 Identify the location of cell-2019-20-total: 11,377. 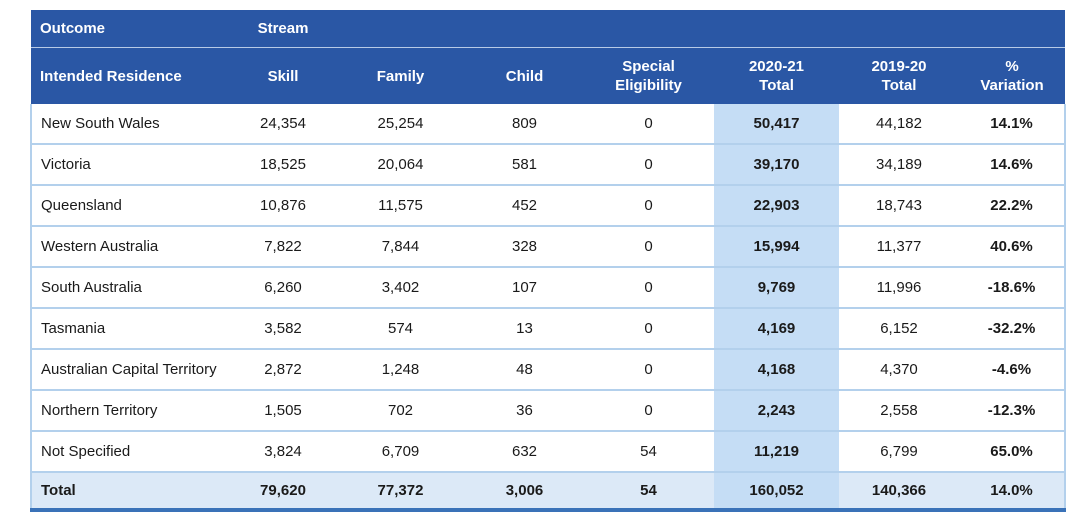
(899, 247).